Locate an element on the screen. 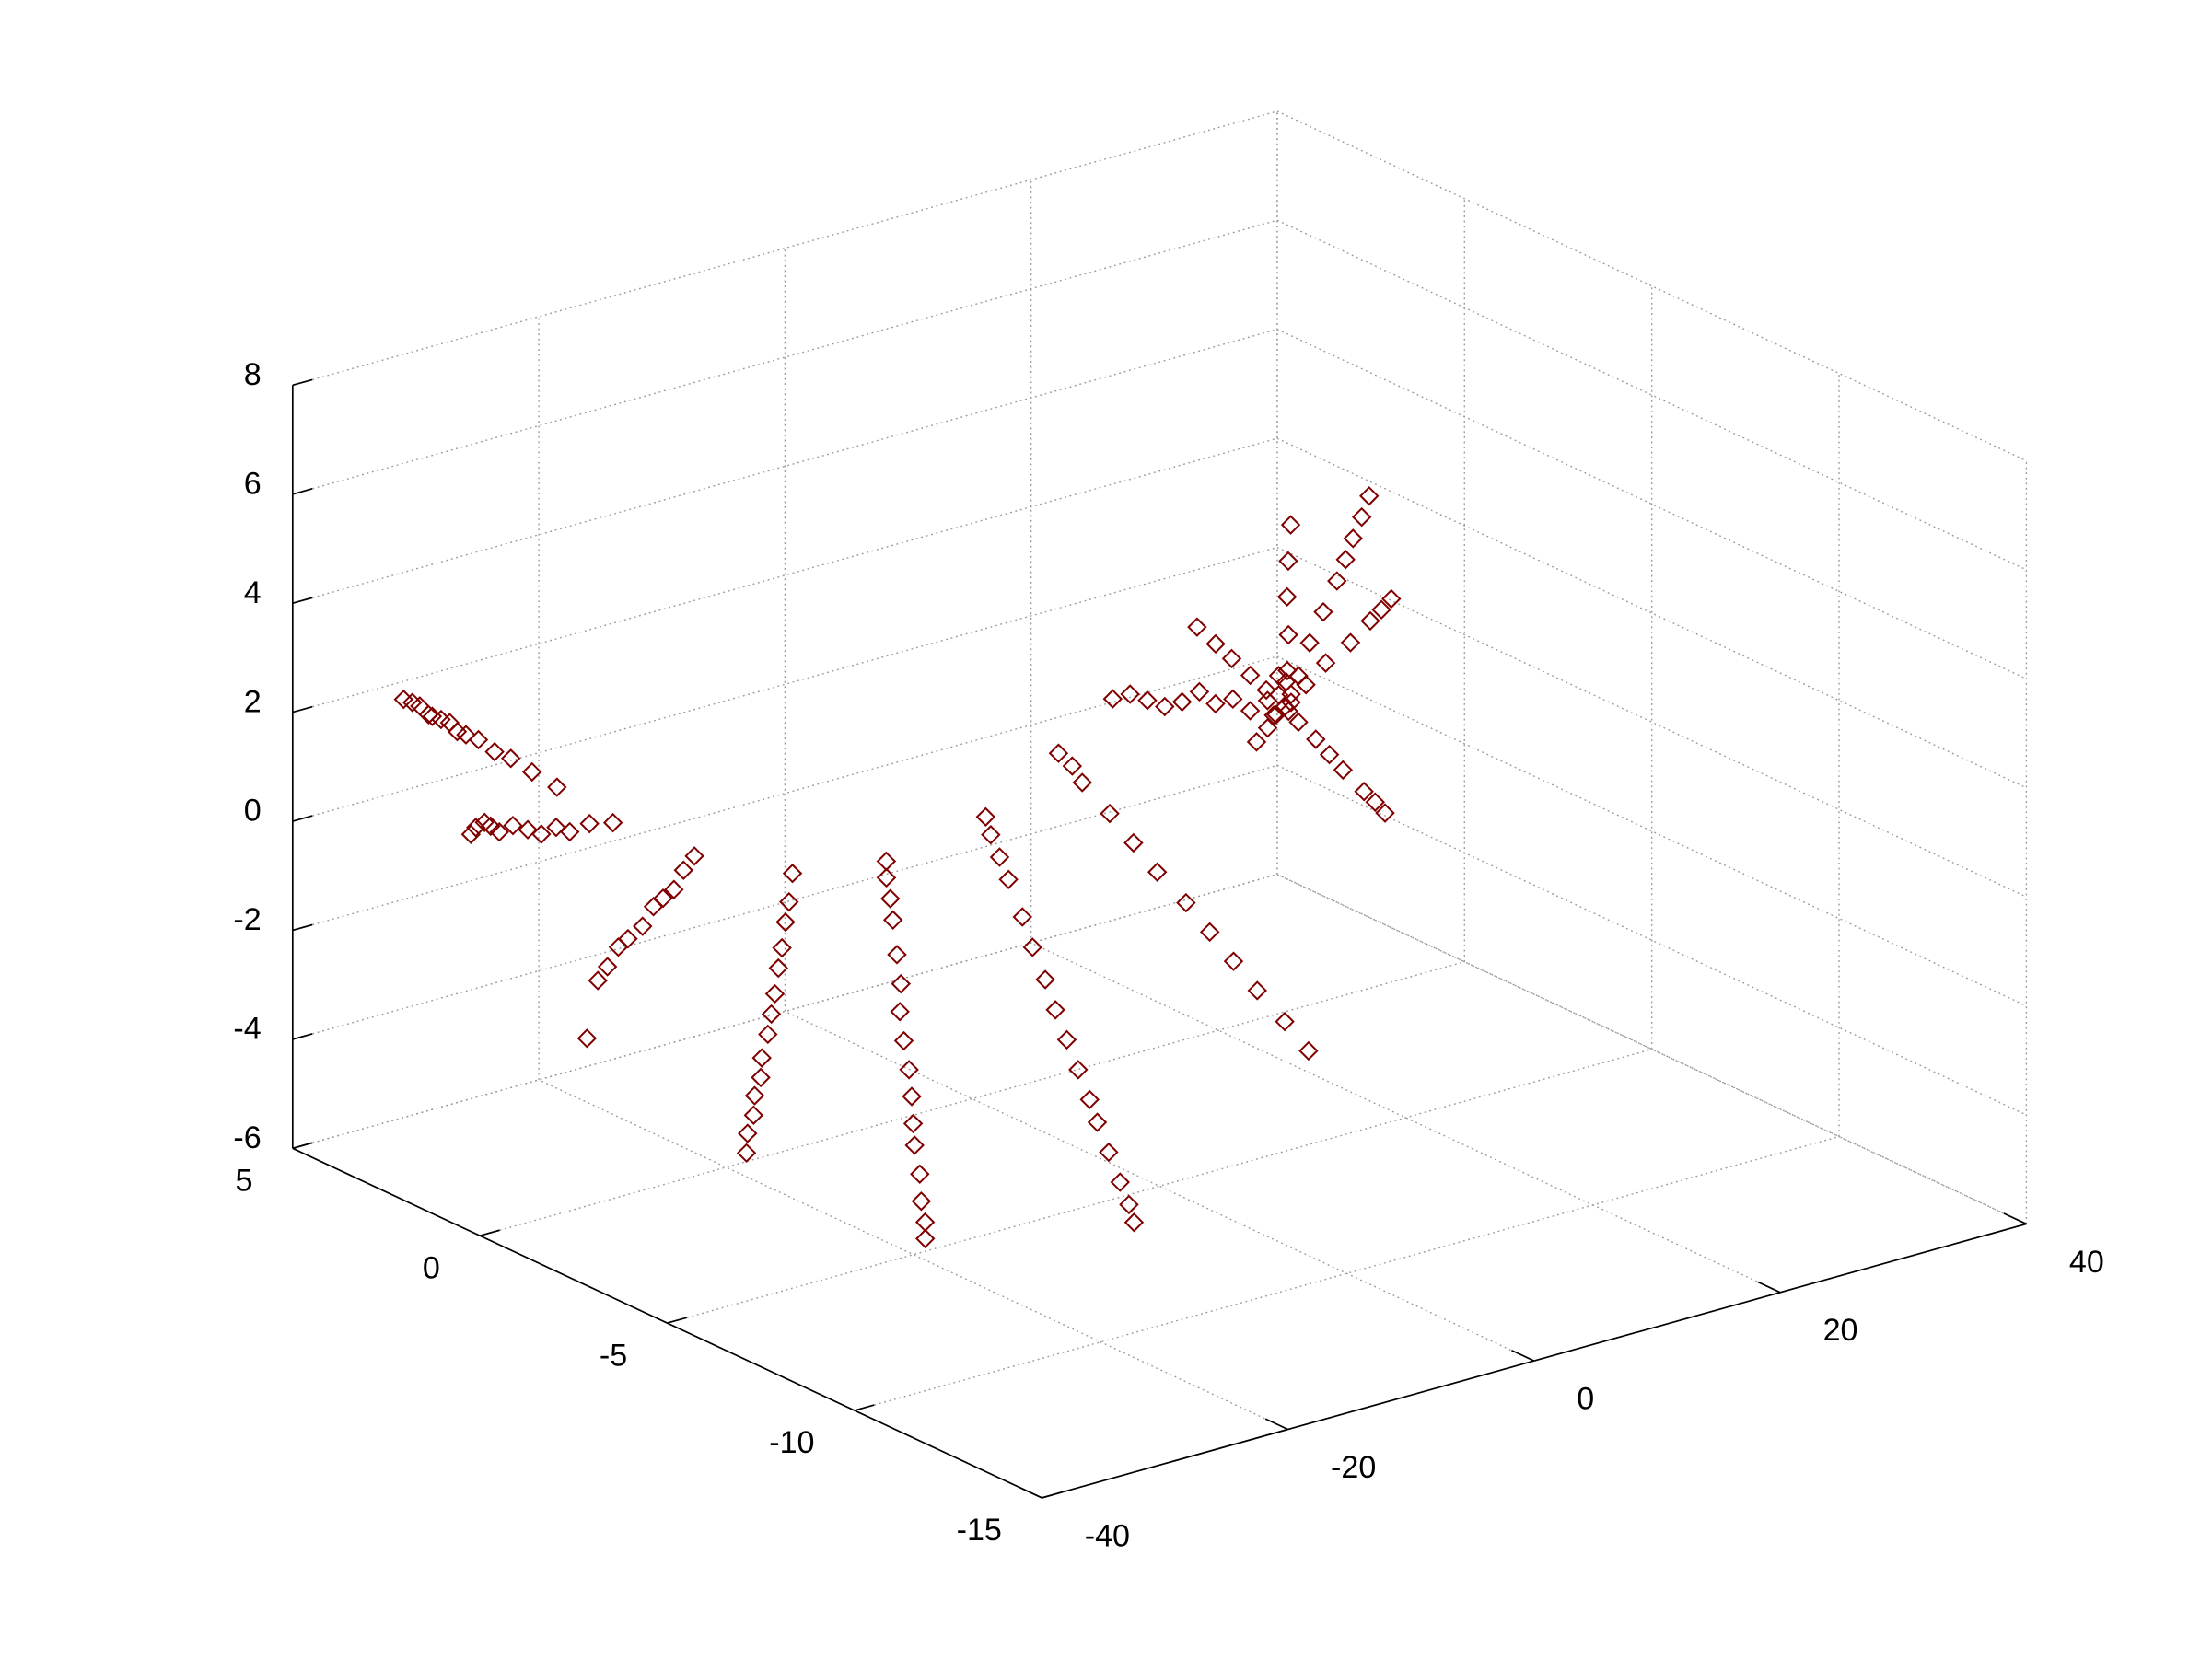 The image size is (2212, 1659). y-tick-label: -10 is located at coordinates (791, 1442).